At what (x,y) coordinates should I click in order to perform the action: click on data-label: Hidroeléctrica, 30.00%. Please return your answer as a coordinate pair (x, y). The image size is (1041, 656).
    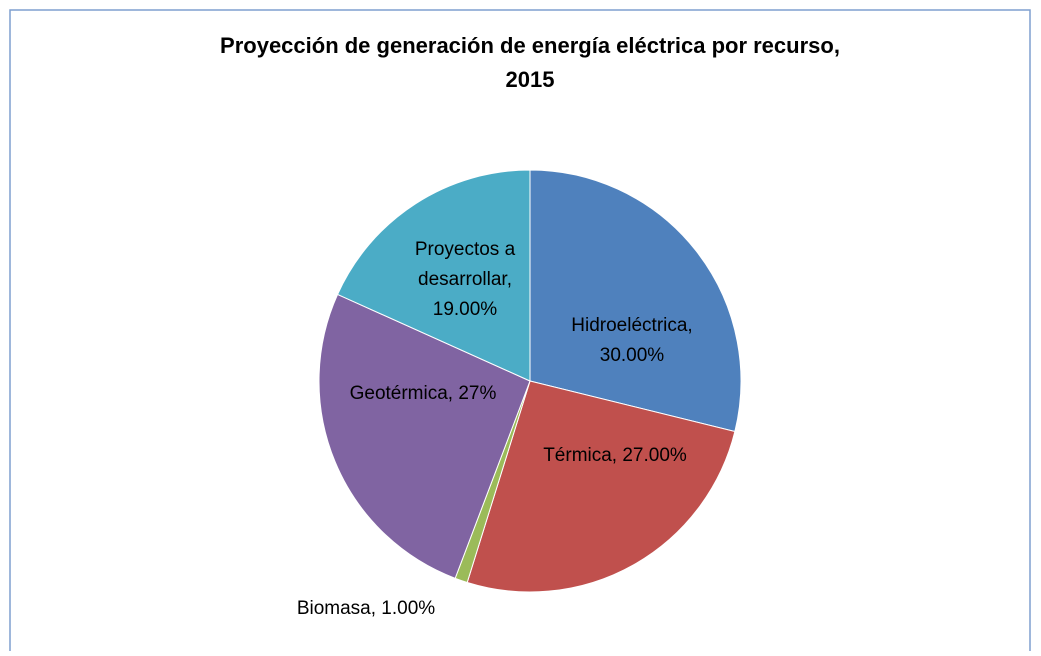
    Looking at the image, I should click on (631, 340).